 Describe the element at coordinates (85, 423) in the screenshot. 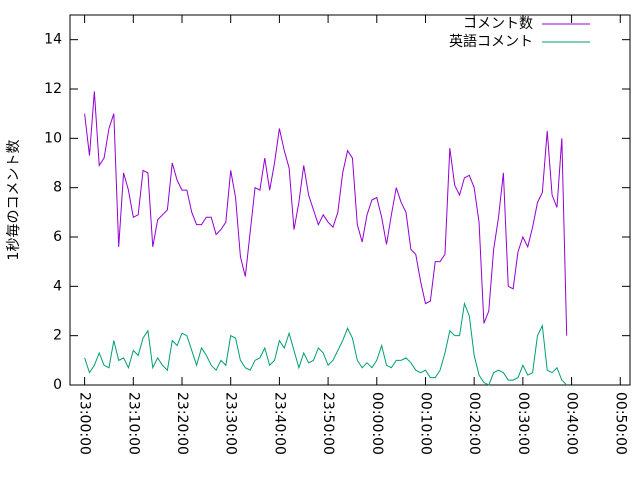

I see `x-tick-label: 23:00:00` at that location.